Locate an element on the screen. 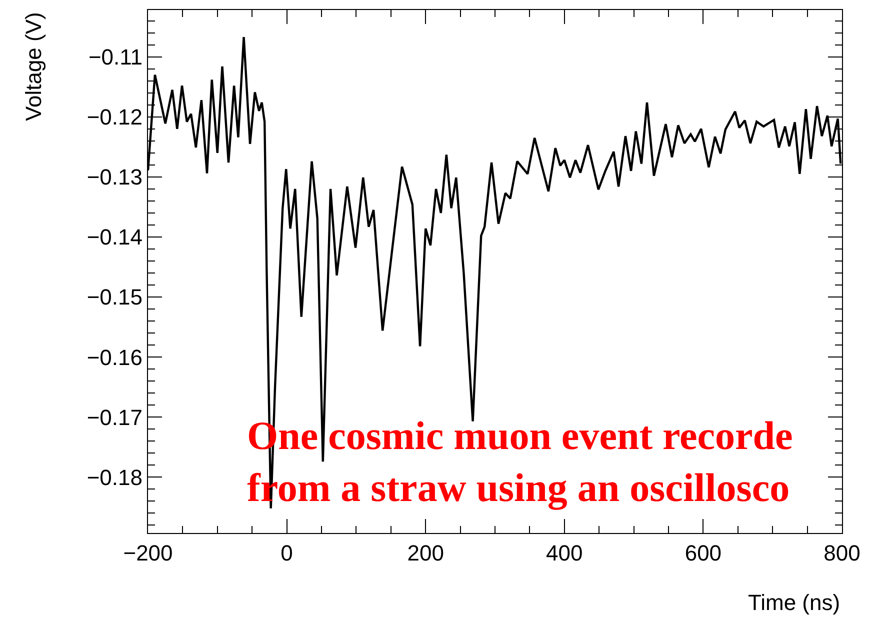  y-tick-label: −0.18 is located at coordinates (114, 477).